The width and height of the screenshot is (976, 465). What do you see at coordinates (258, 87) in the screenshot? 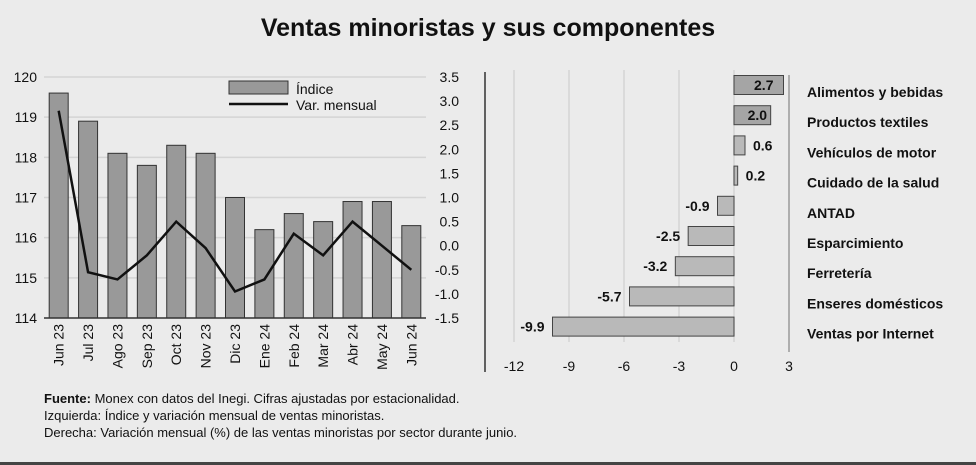
I see `legend-bar-swatch` at bounding box center [258, 87].